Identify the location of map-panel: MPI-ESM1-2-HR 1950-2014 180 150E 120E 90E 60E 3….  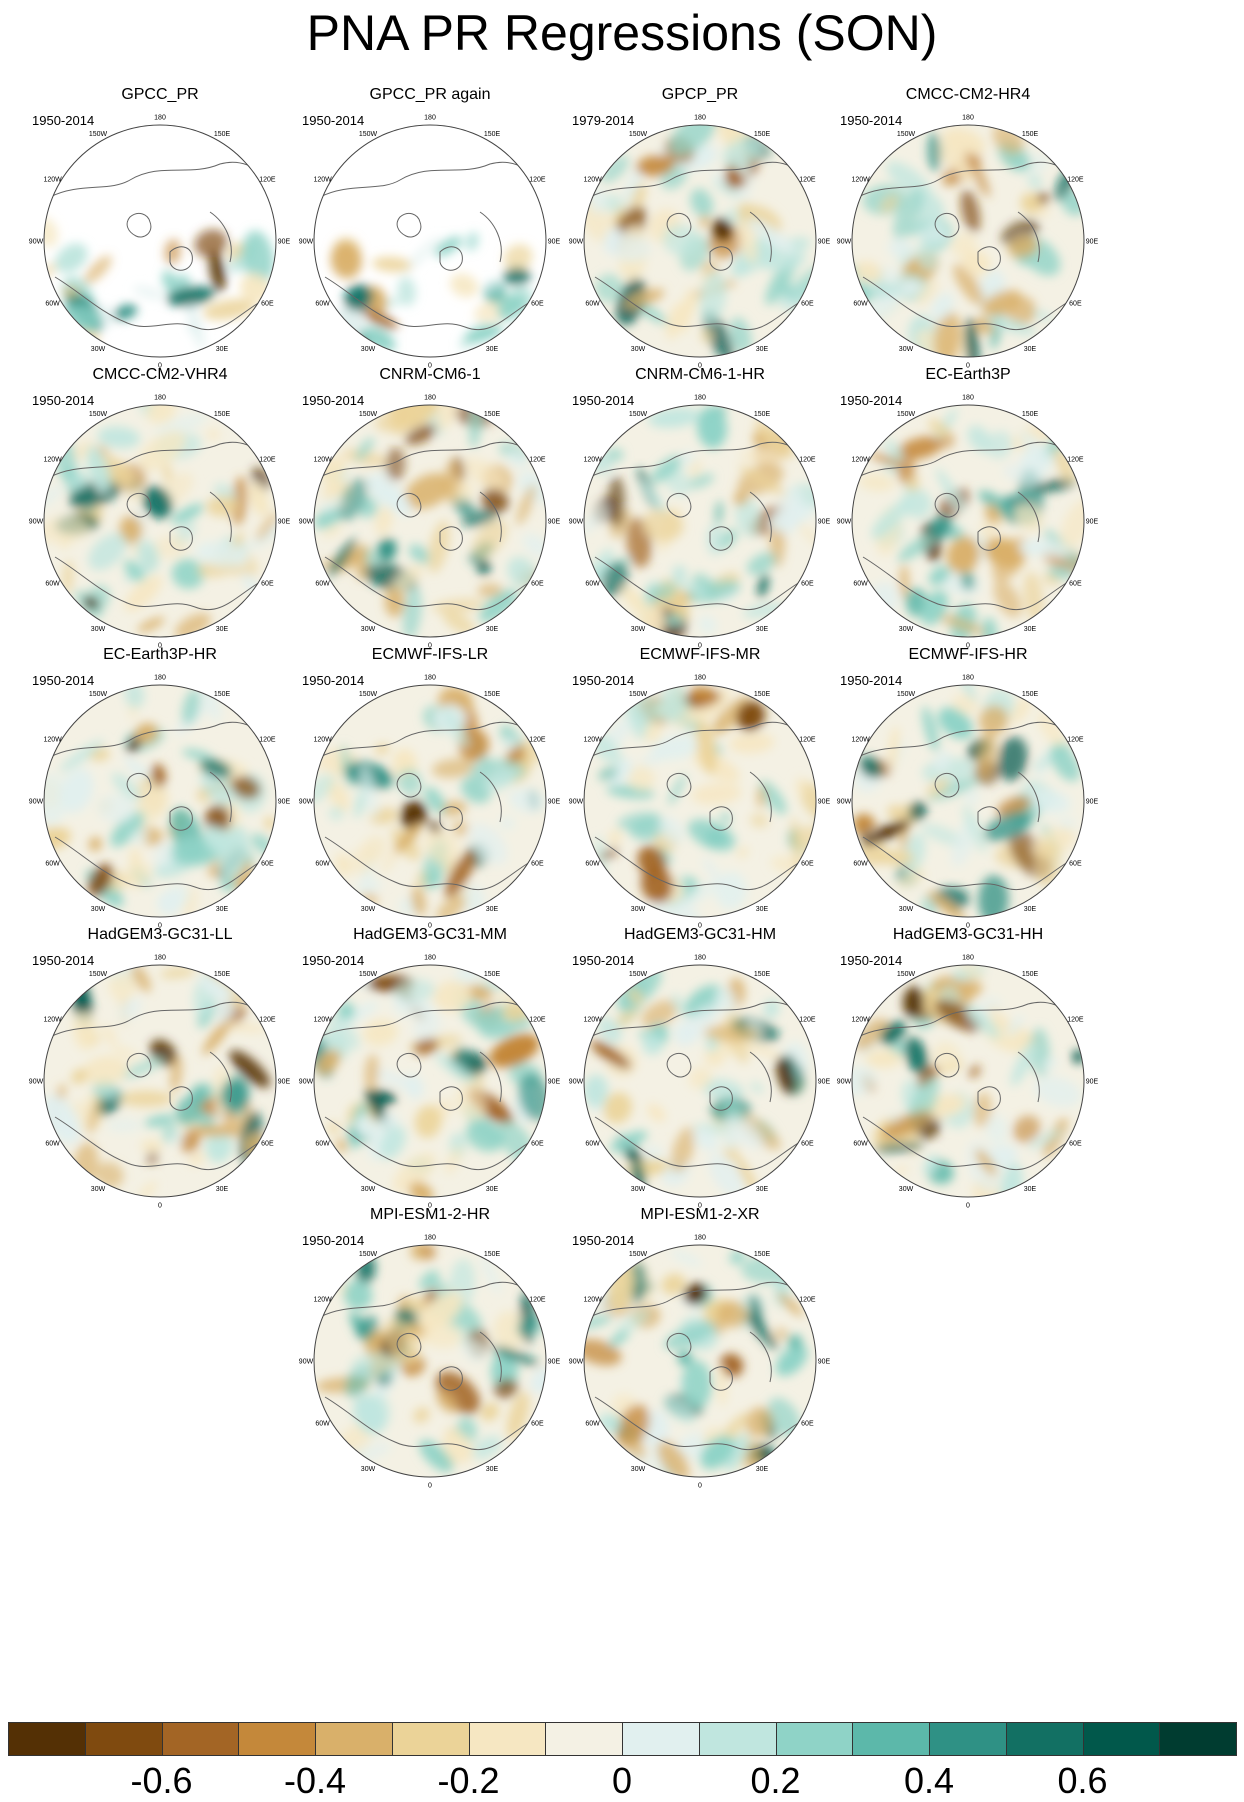
(430, 1356).